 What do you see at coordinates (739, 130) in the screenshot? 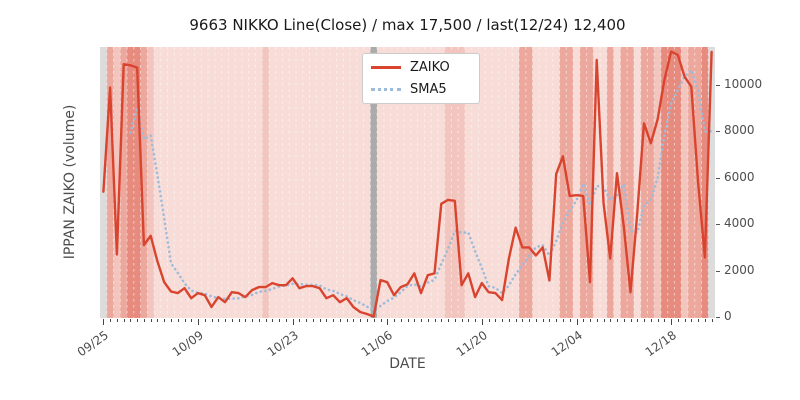
I see `y-tick-label: 8000` at bounding box center [739, 130].